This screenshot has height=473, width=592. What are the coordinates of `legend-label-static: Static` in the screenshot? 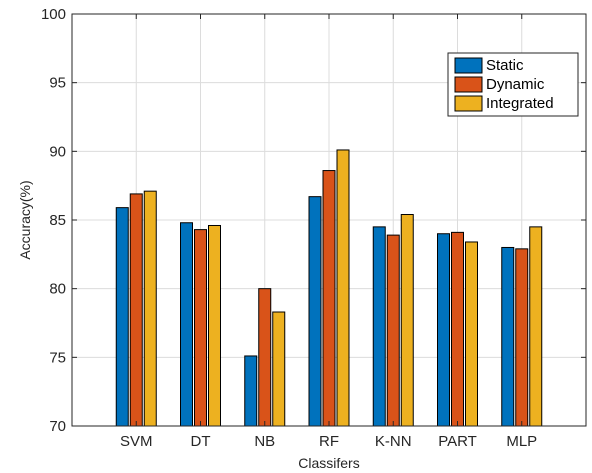 It's located at (505, 65).